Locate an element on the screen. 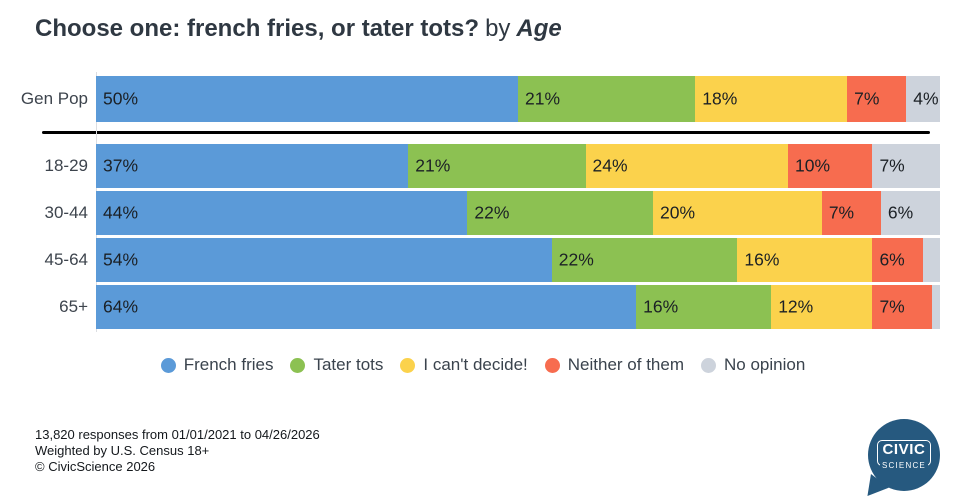  bar-segment-french-fries: 64% is located at coordinates (366, 307).